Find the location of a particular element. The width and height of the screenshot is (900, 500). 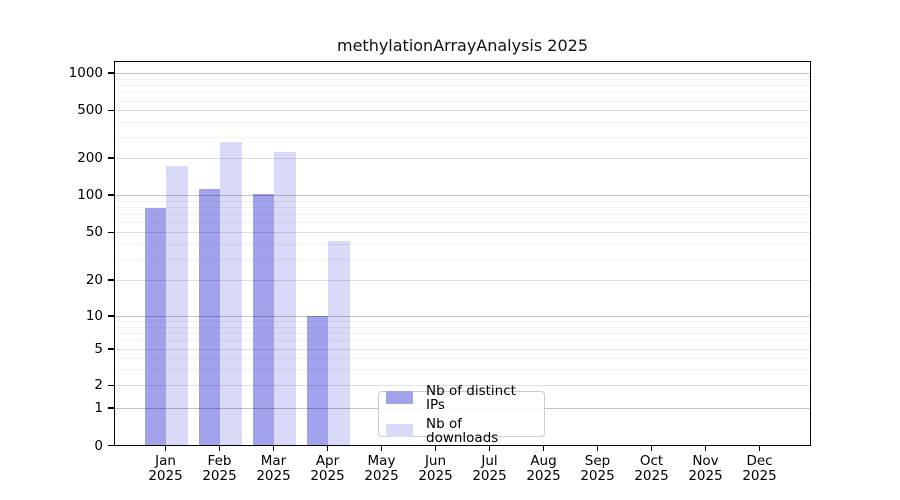

x-tick-label: Dec 2025 is located at coordinates (759, 468).